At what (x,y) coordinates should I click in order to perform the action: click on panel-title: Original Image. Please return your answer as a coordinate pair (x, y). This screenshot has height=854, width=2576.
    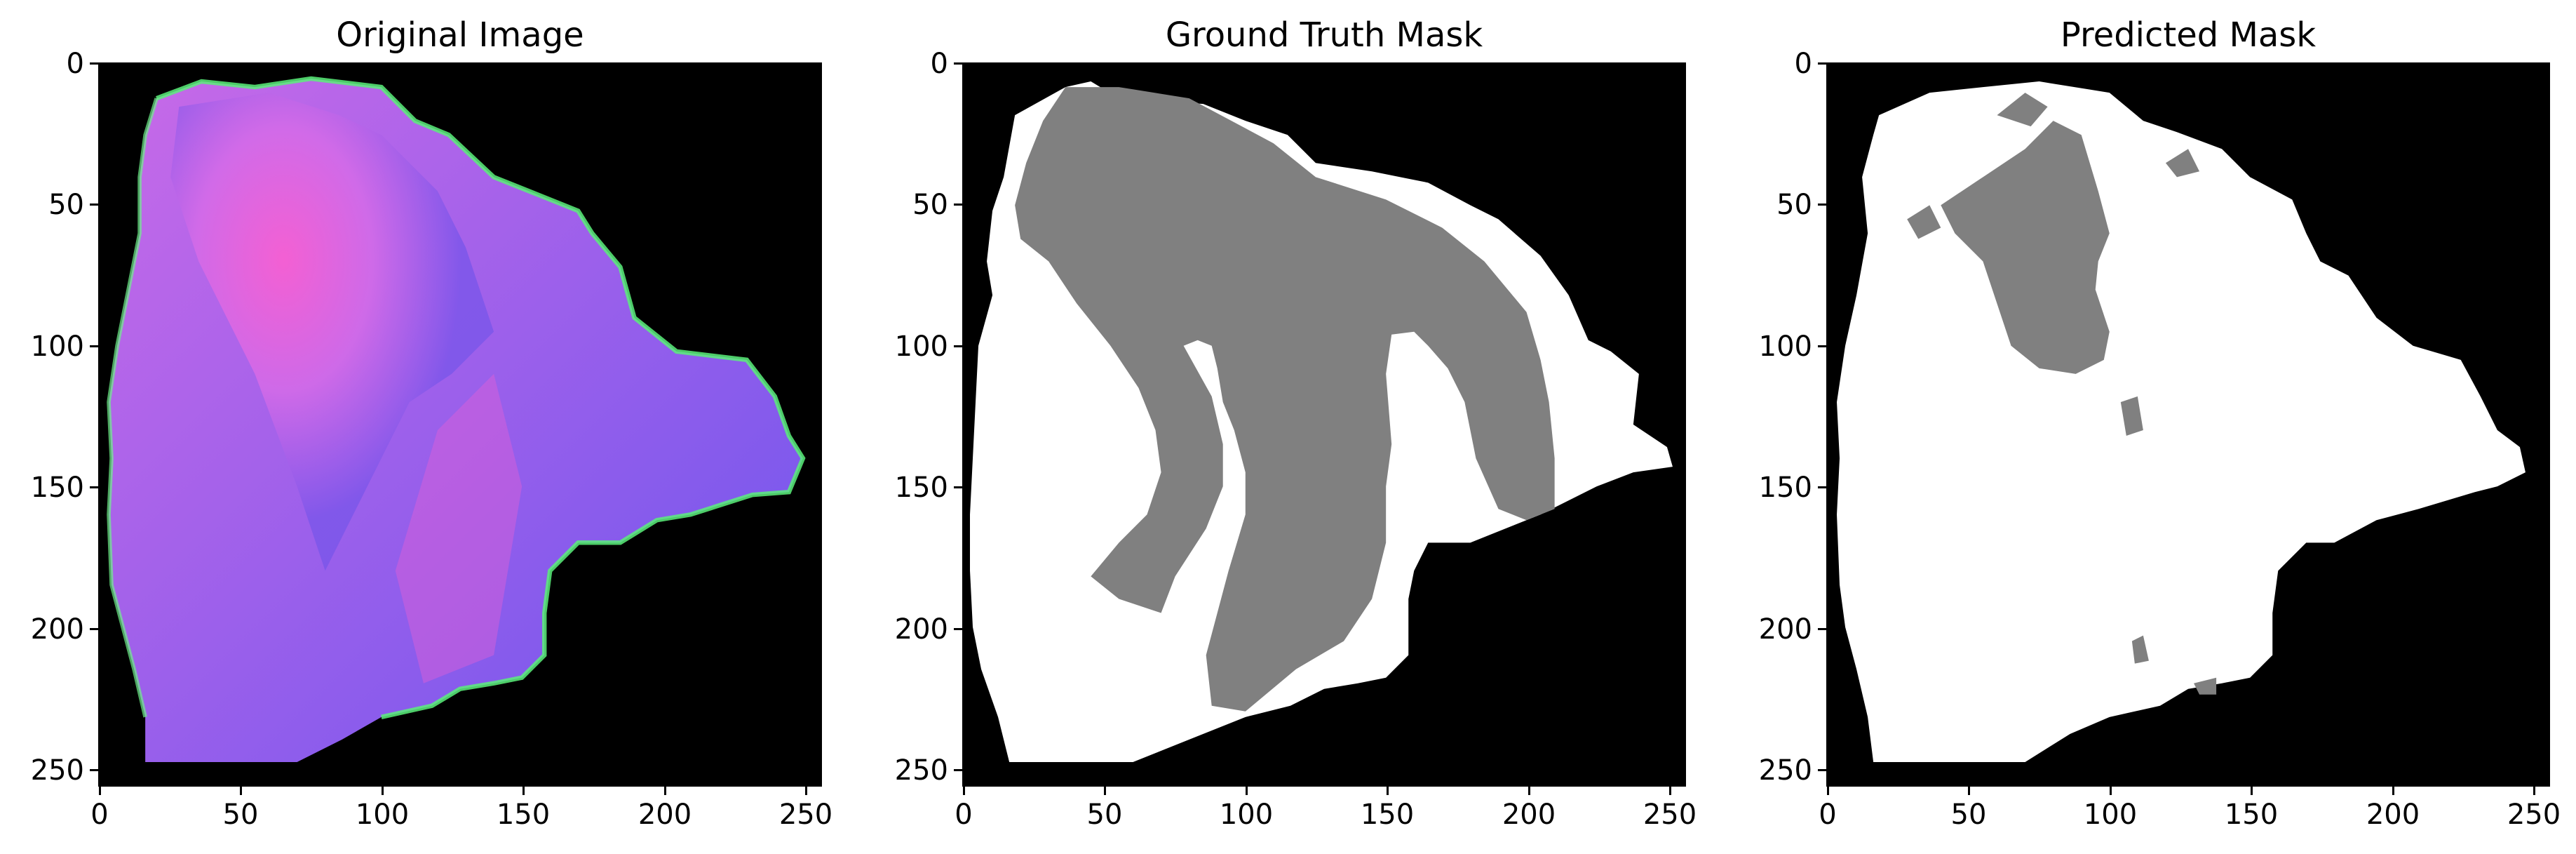
    Looking at the image, I should click on (460, 35).